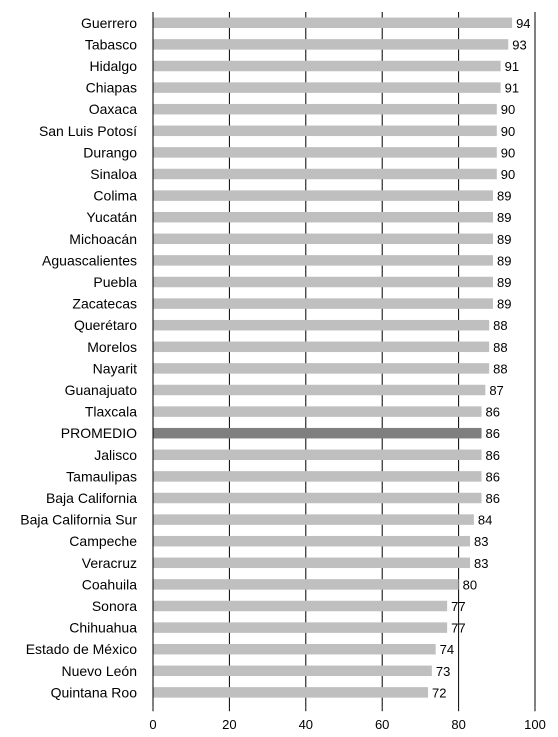 Image resolution: width=558 pixels, height=737 pixels. I want to click on category-label: Nayarit, so click(115, 368).